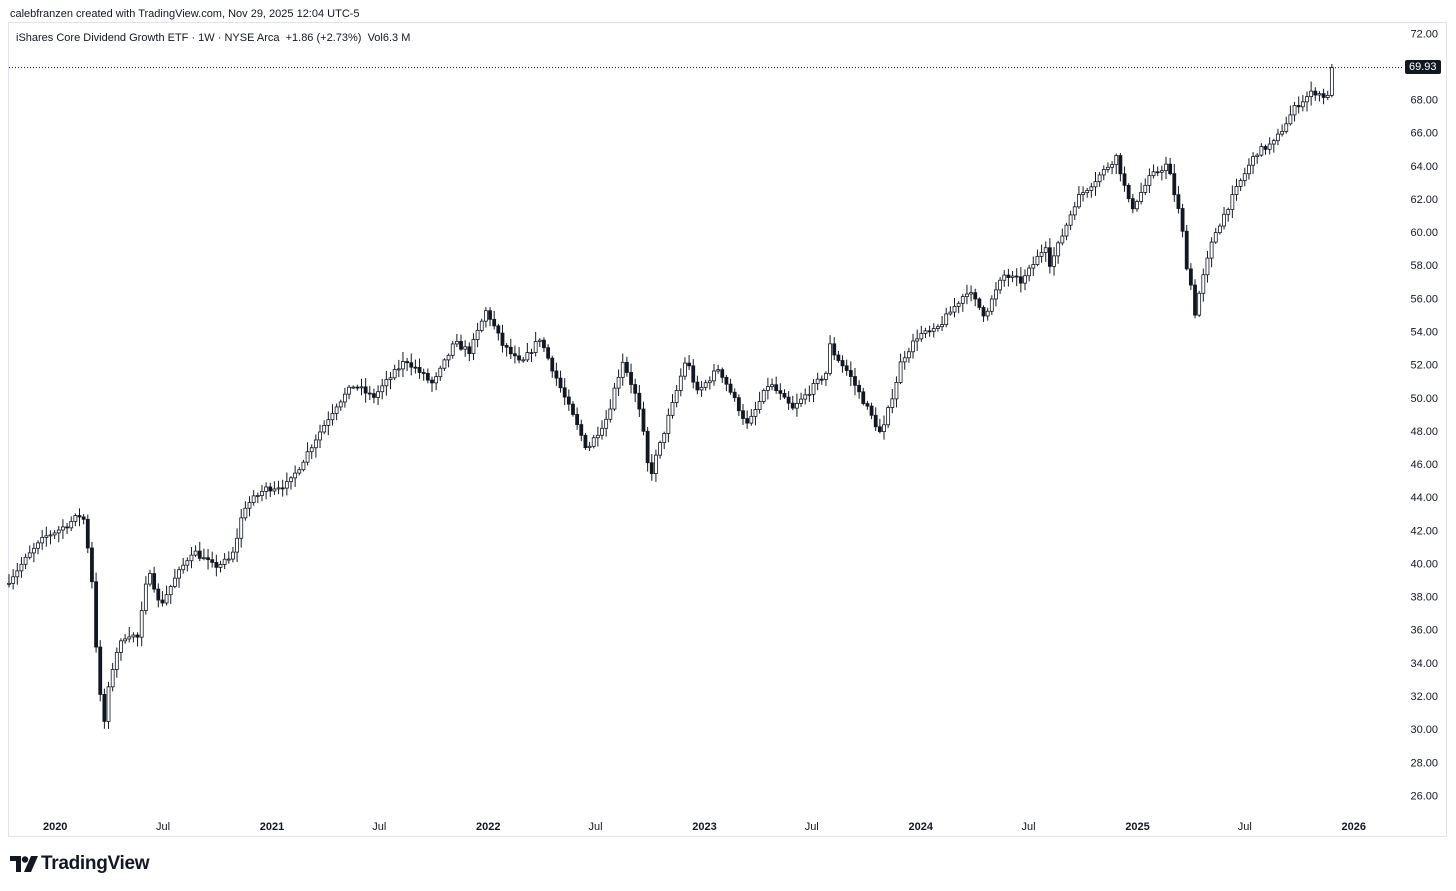  What do you see at coordinates (1423, 66) in the screenshot?
I see `last-price-tag: 69.93` at bounding box center [1423, 66].